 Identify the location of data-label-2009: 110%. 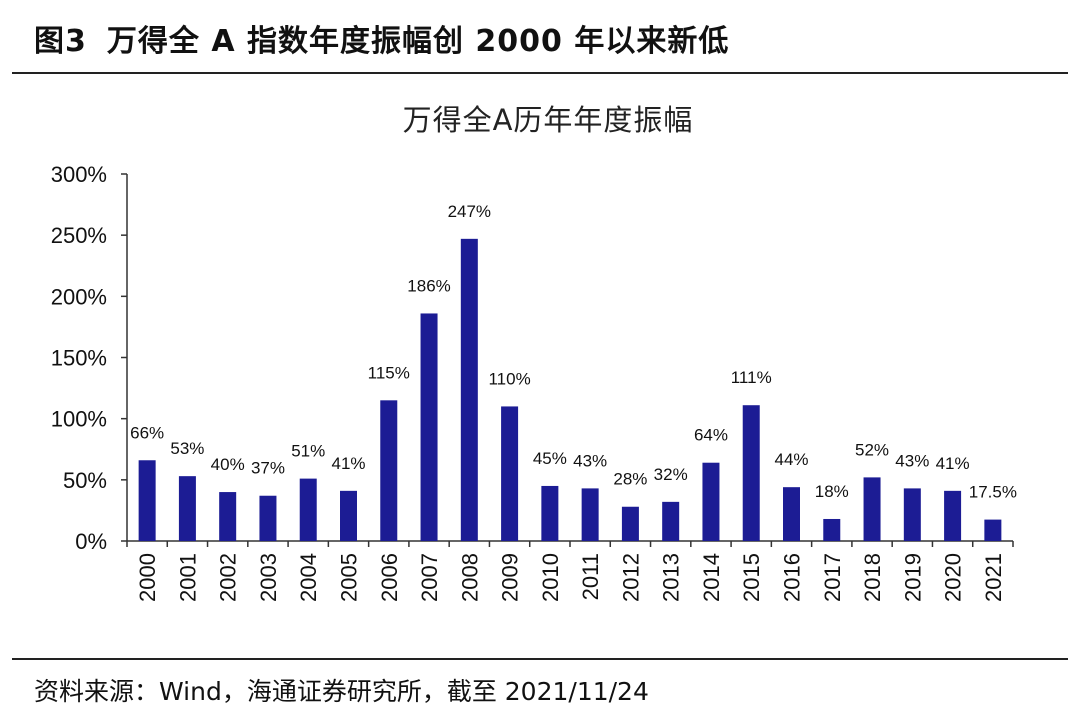
(509, 378).